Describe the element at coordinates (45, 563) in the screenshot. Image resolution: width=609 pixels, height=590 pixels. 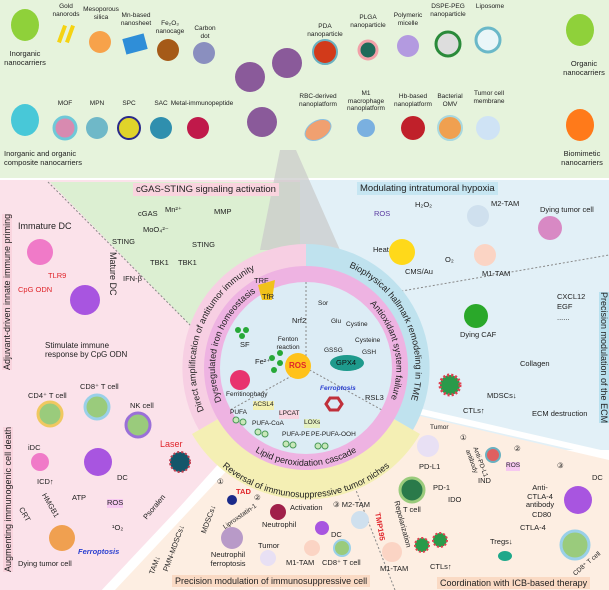
I see `label-dying-tumor-cell: Dying tumor cell` at that location.